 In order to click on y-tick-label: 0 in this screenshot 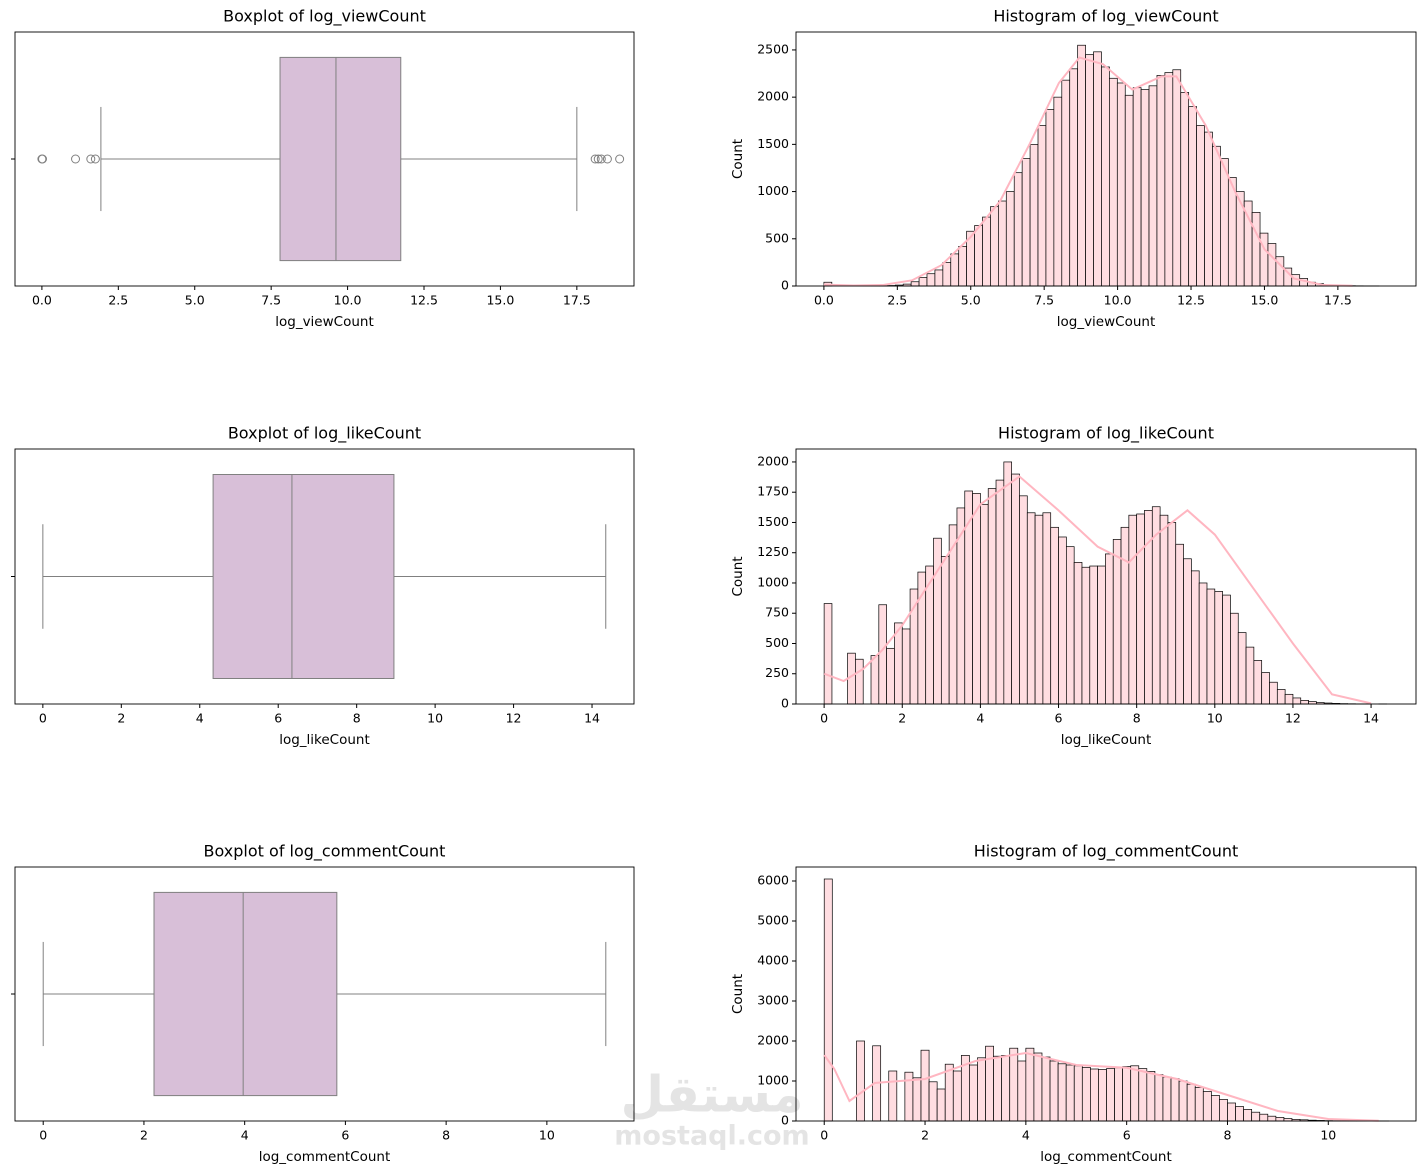, I will do `click(785, 285)`.